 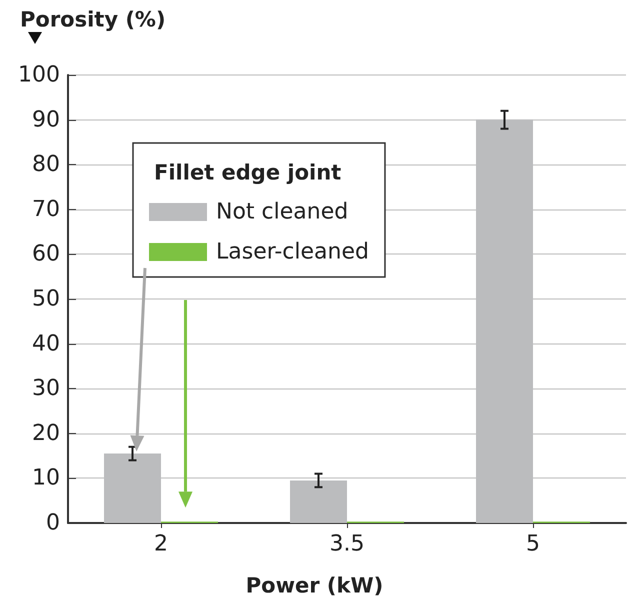 I want to click on y-tick-label: 90, so click(x=46, y=119).